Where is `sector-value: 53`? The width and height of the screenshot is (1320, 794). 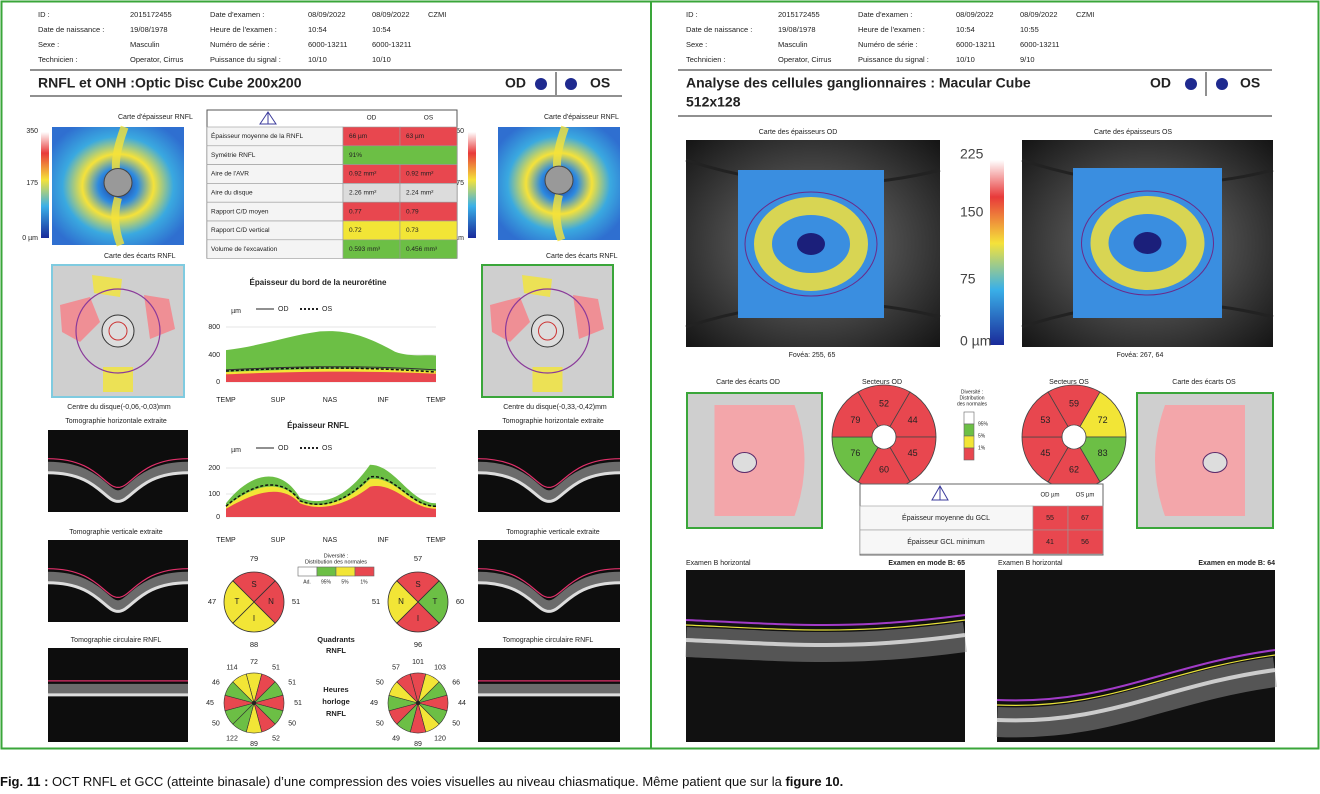
sector-value: 53 is located at coordinates (1045, 420).